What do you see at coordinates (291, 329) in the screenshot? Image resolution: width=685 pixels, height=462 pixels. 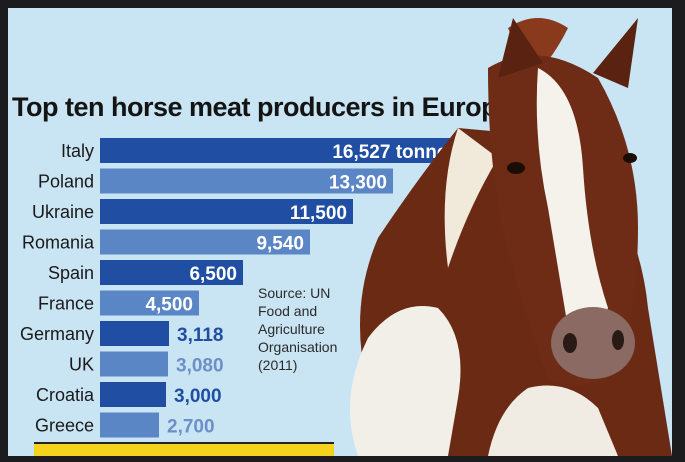 I see `source-line: Agriculture` at bounding box center [291, 329].